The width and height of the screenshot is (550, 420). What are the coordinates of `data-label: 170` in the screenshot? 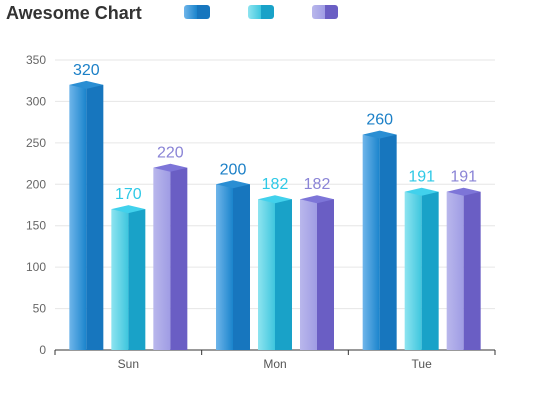 It's located at (128, 194).